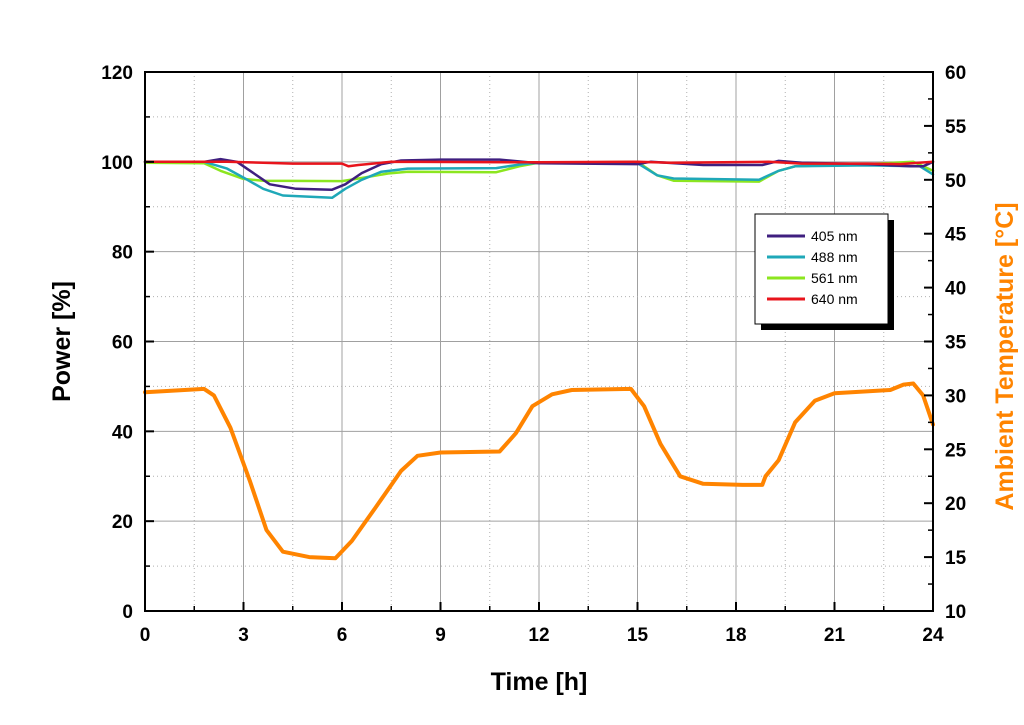 This screenshot has width=1024, height=725. Describe the element at coordinates (117, 163) in the screenshot. I see `y-tick-label: 100` at that location.